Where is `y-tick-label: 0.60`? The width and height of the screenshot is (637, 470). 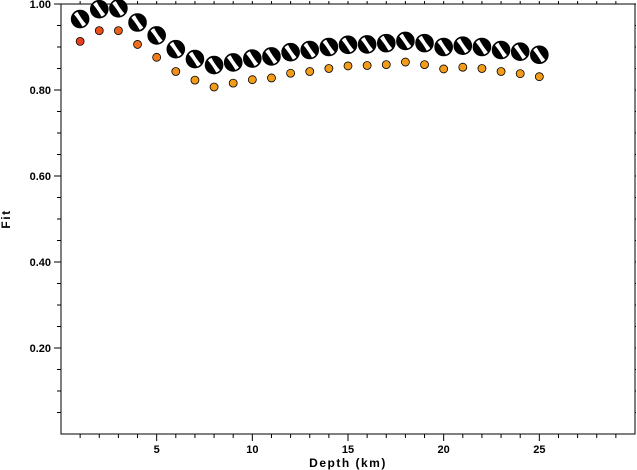 y-tick-label: 0.60 is located at coordinates (40, 177).